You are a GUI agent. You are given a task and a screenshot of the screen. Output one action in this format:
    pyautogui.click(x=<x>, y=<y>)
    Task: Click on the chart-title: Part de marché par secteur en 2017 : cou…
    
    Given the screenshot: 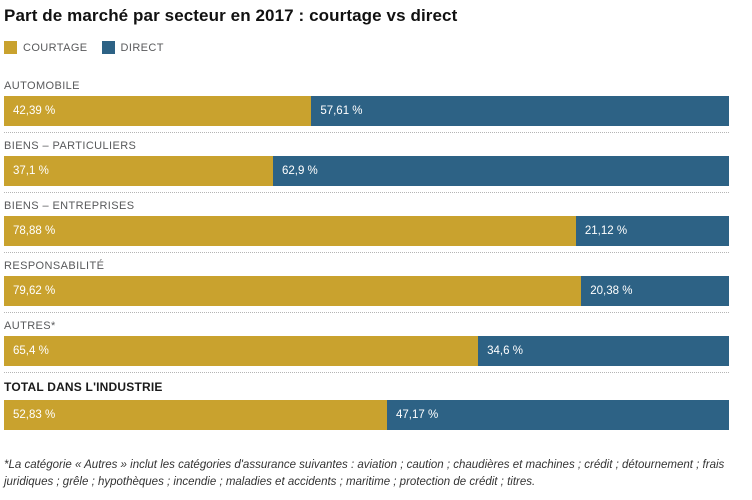 What is the action you would take?
    pyautogui.click(x=231, y=15)
    